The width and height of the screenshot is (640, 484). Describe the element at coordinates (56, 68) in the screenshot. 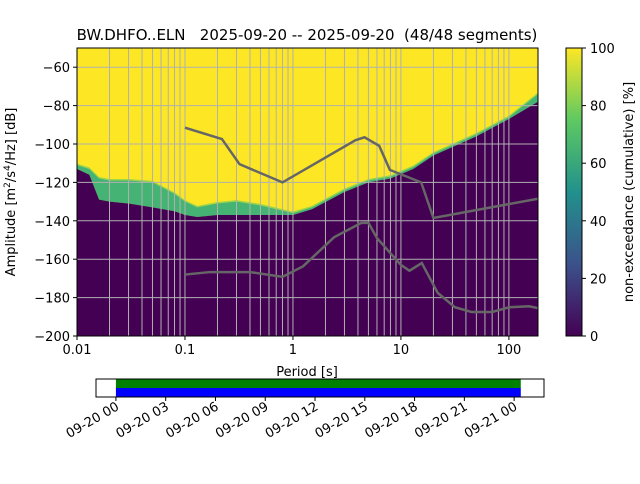

I see `y-tick-label: −60` at that location.